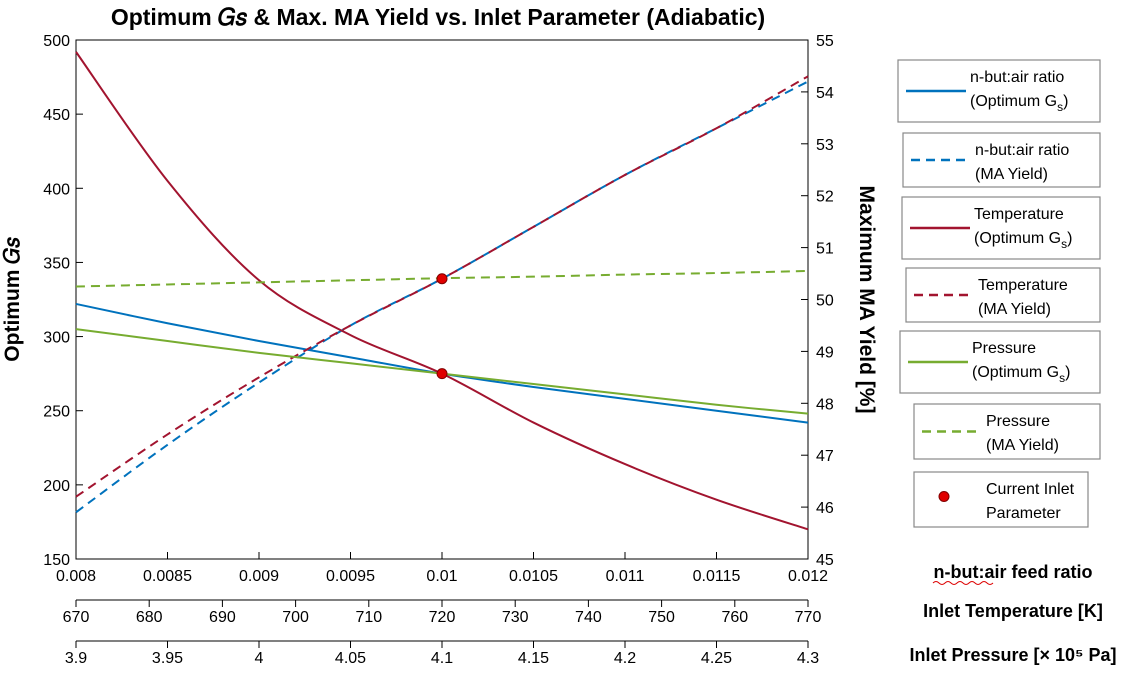 The image size is (1144, 681). Describe the element at coordinates (1013, 611) in the screenshot. I see `x-axis-name: Inlet Temperature [K]` at that location.